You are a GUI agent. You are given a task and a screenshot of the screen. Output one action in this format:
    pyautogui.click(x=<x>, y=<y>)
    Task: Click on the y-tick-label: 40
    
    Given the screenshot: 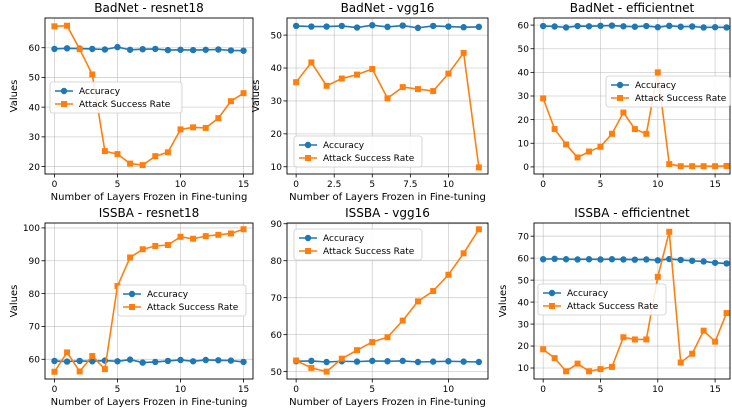 What is the action you would take?
    pyautogui.click(x=35, y=108)
    